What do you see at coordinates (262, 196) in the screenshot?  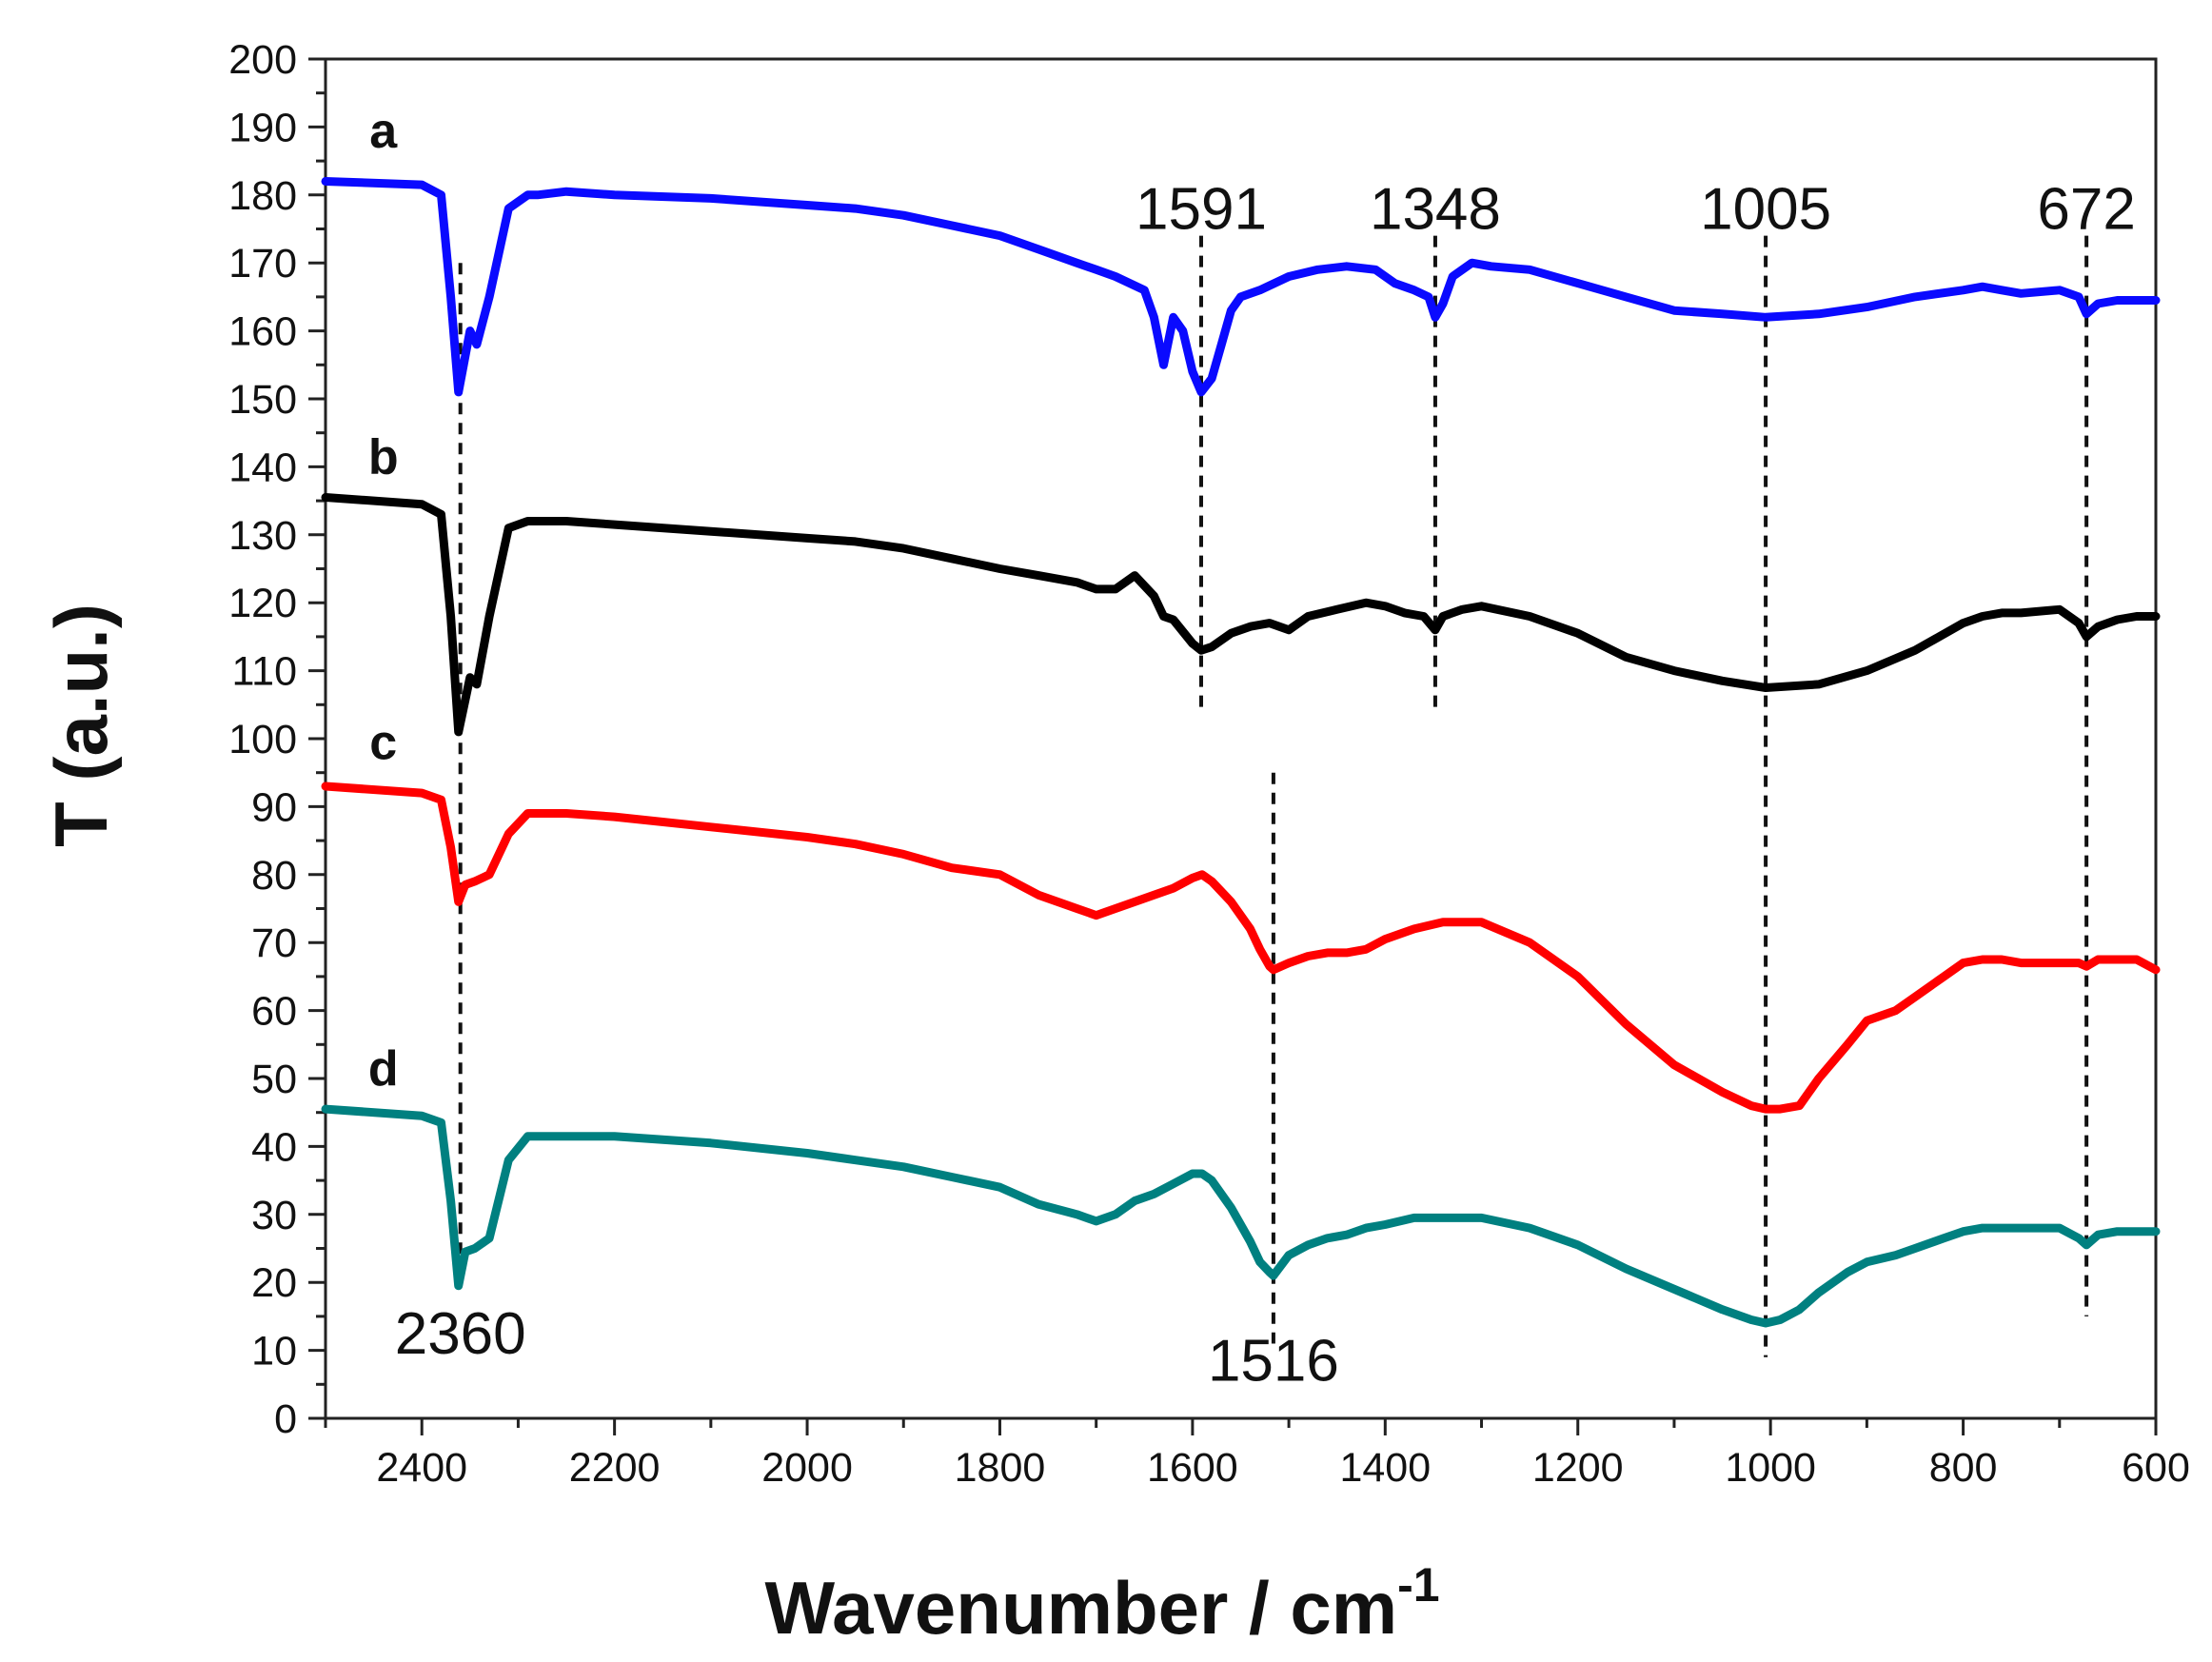 I see `y-tick-label: 180` at bounding box center [262, 196].